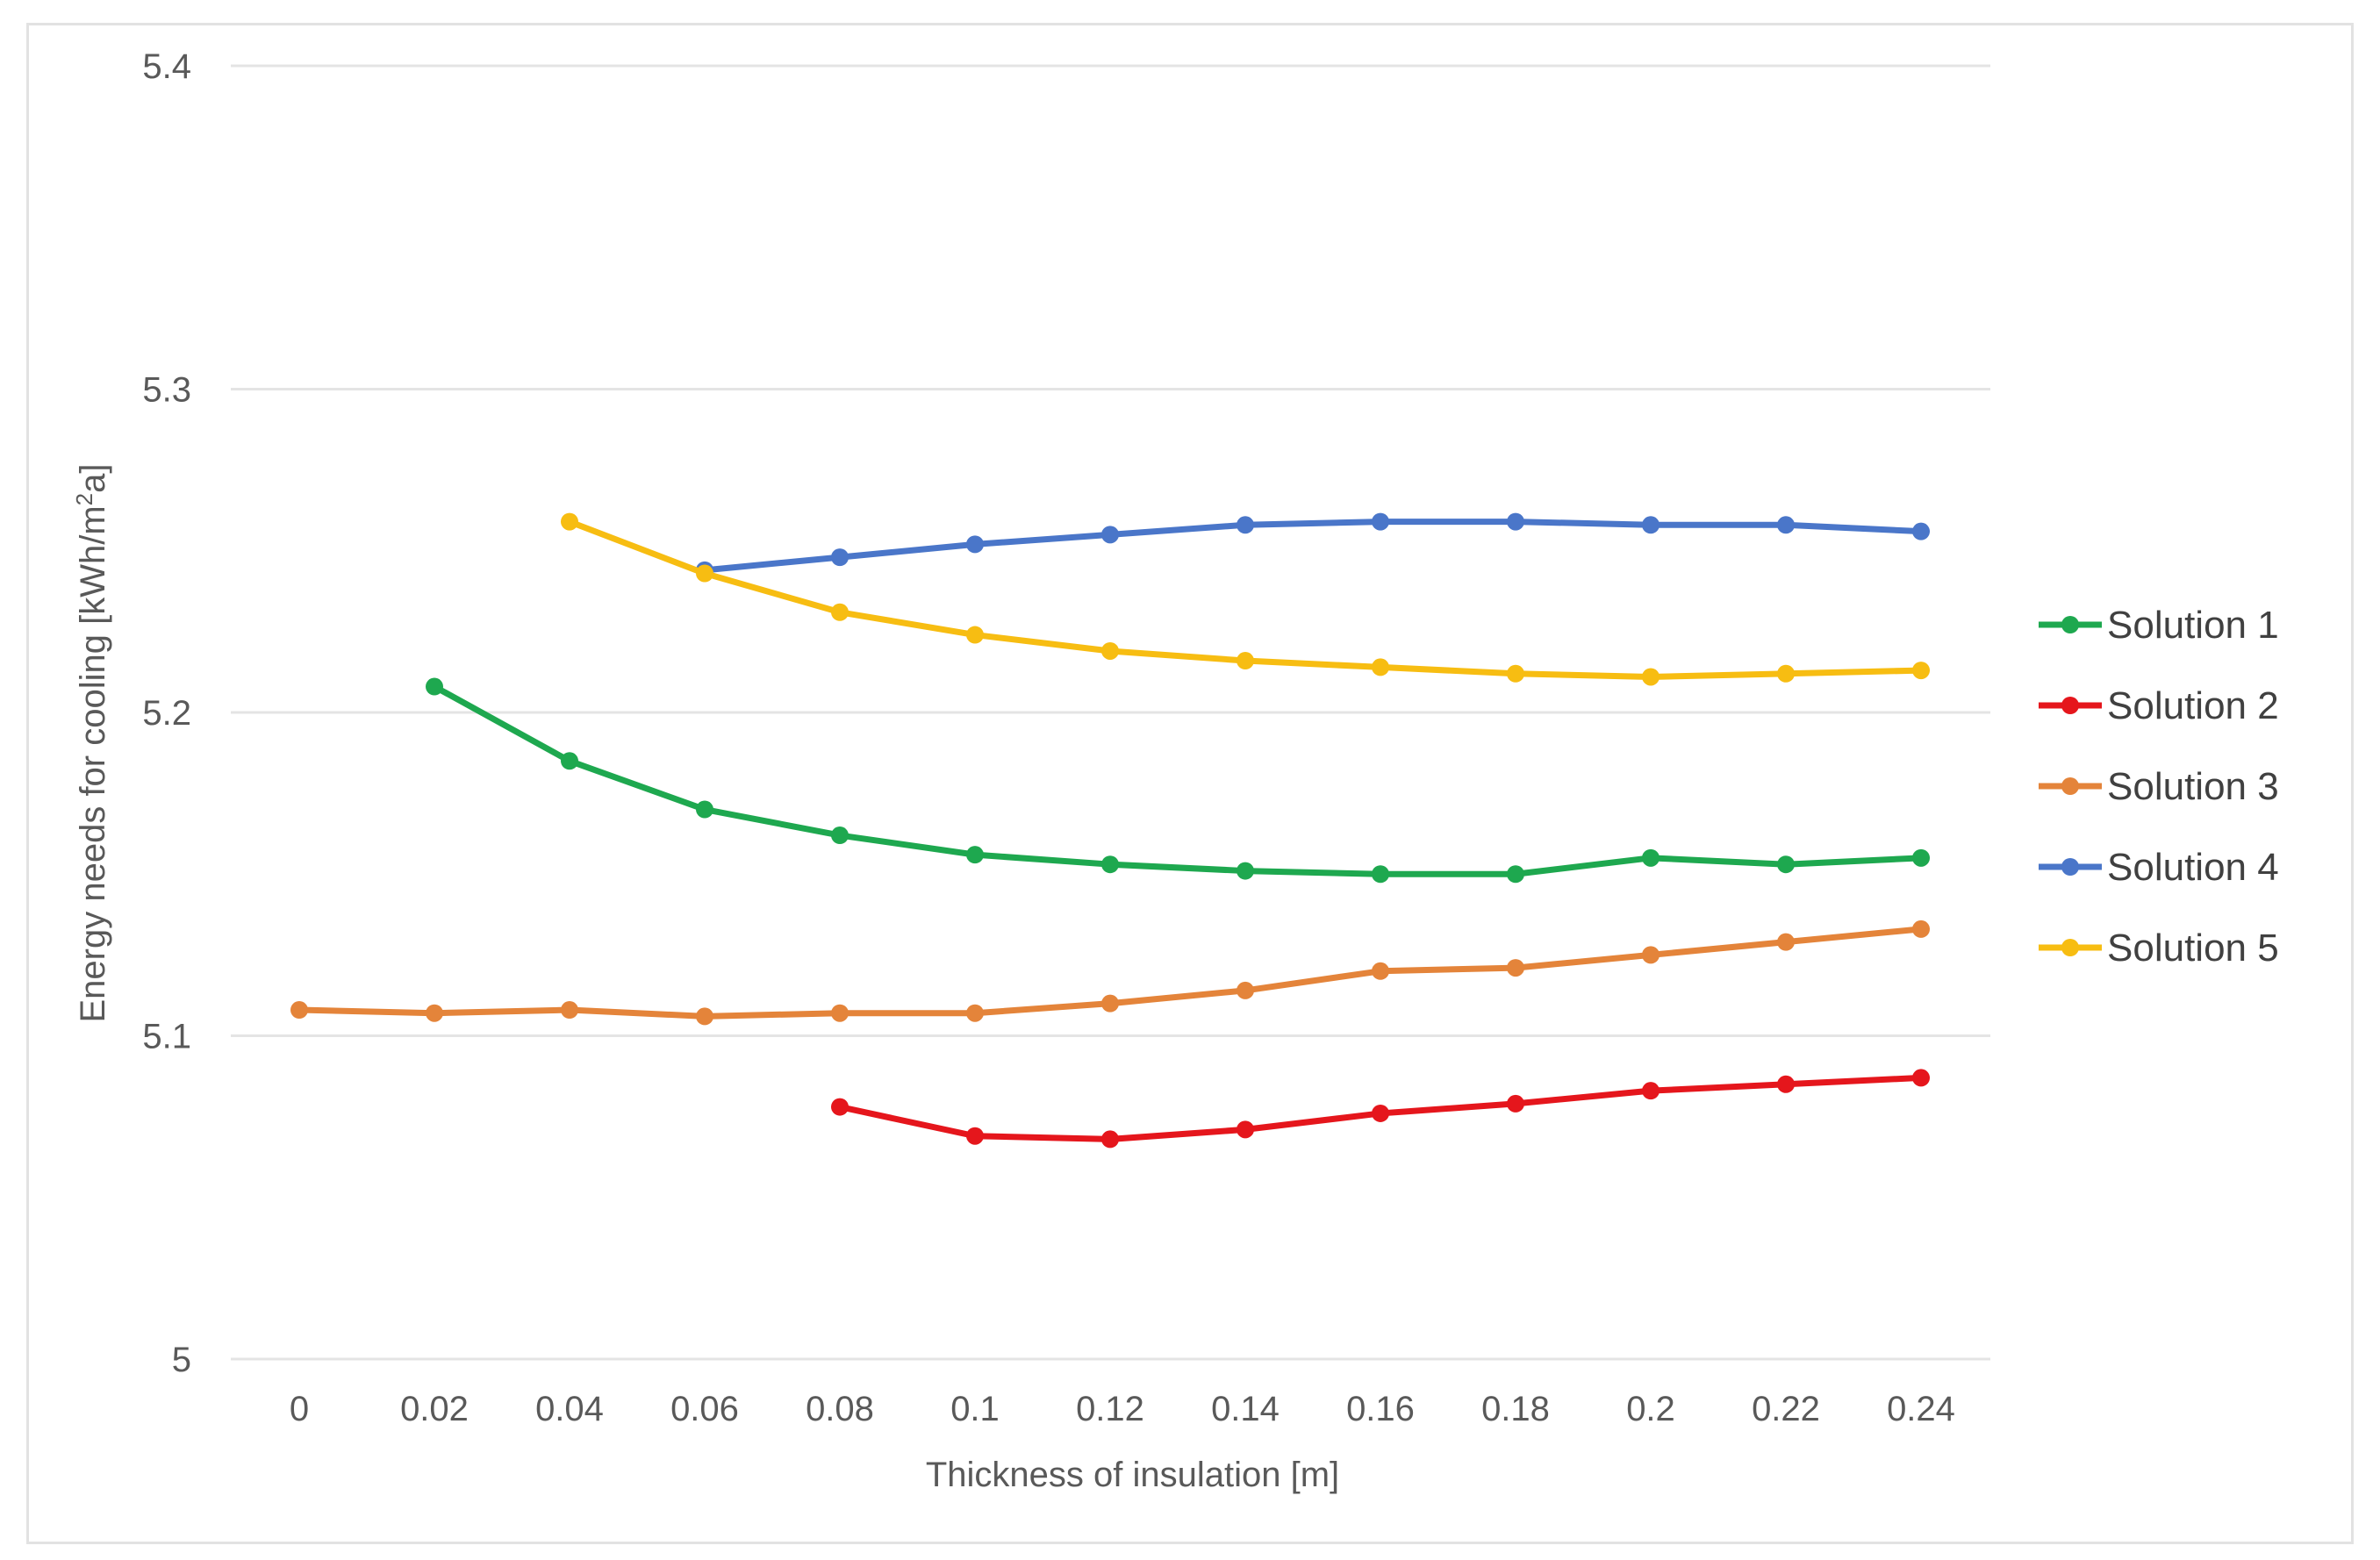 This screenshot has width=2380, height=1560. I want to click on legend-item: Solution 2, so click(2159, 705).